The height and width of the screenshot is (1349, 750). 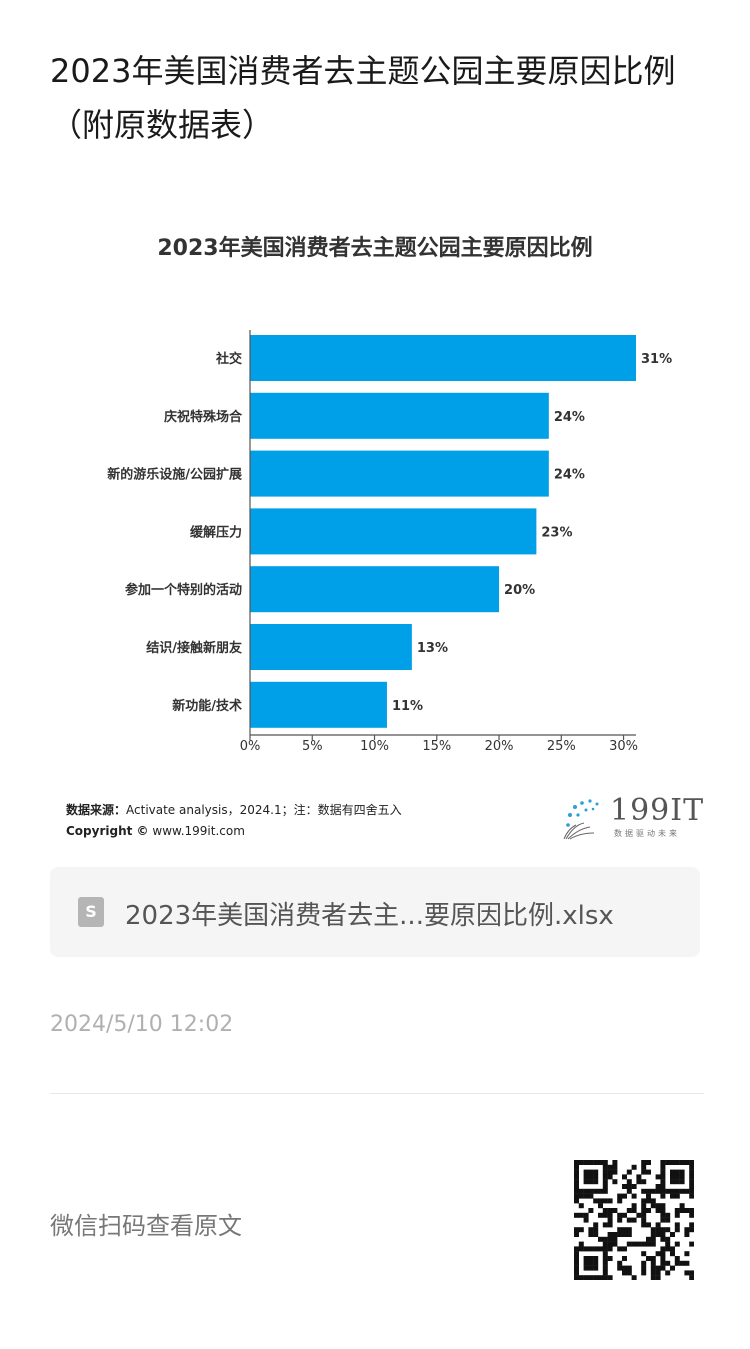 What do you see at coordinates (264, 810) in the screenshot?
I see `source-text: Activate analysis，2024.1；注：数据有四舍五入` at bounding box center [264, 810].